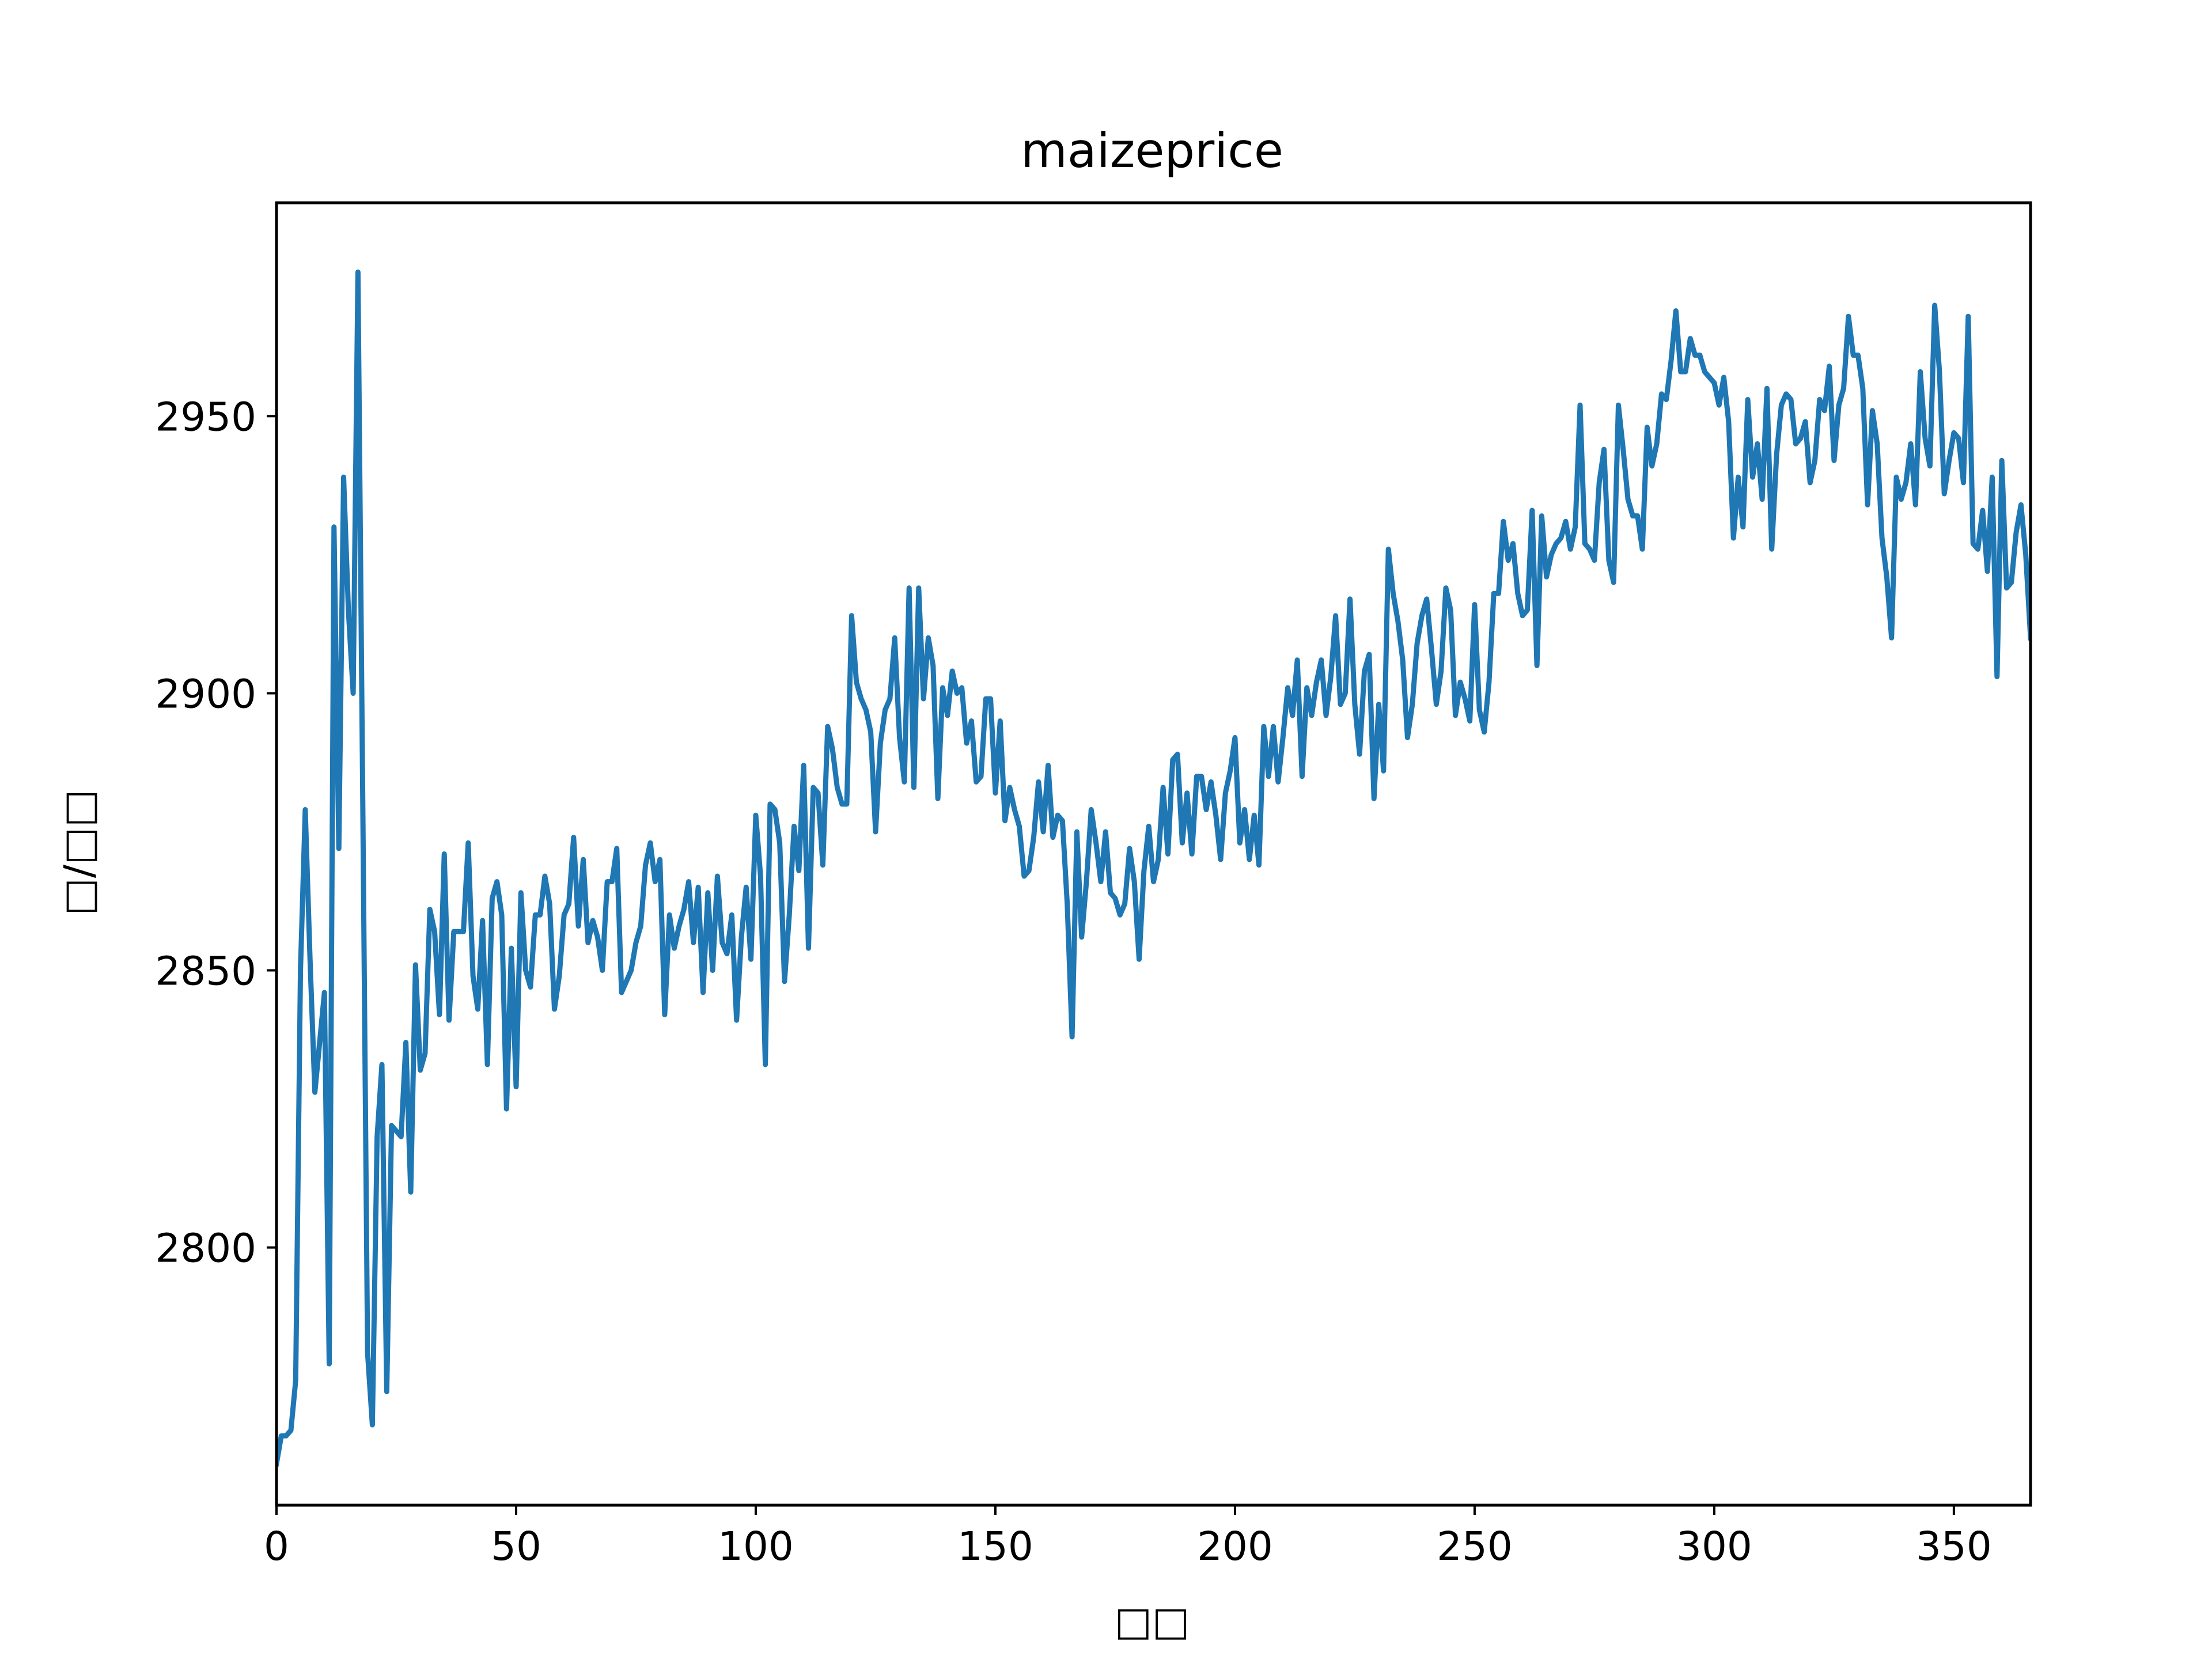  Describe the element at coordinates (205, 972) in the screenshot. I see `y-tick-label: 2850` at that location.